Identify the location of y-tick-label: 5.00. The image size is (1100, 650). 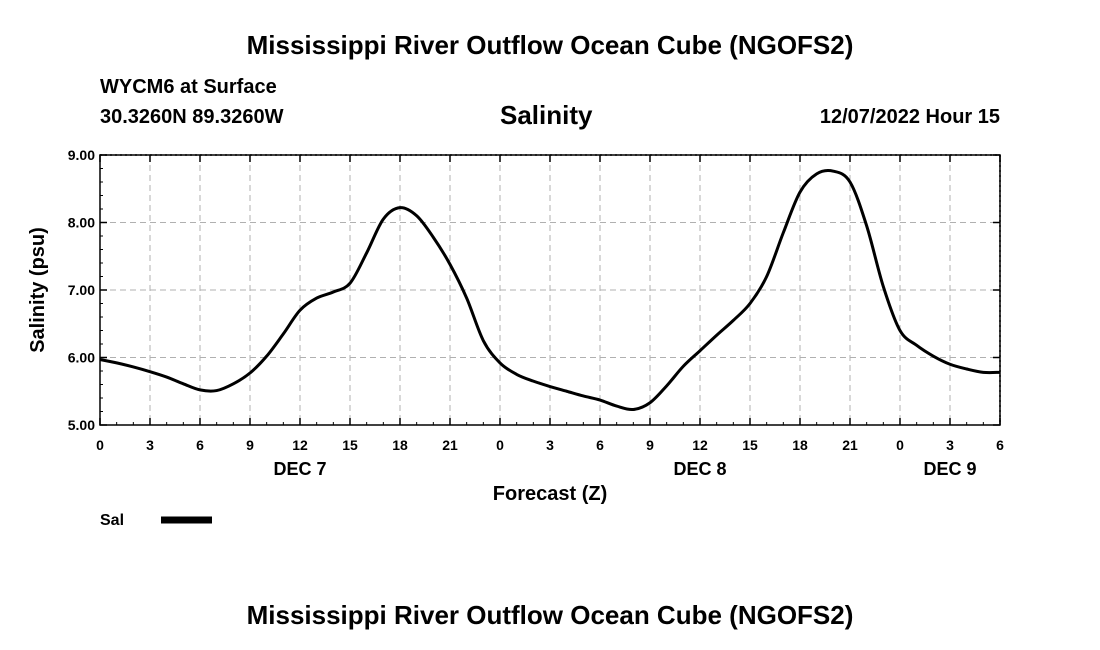
(81, 425).